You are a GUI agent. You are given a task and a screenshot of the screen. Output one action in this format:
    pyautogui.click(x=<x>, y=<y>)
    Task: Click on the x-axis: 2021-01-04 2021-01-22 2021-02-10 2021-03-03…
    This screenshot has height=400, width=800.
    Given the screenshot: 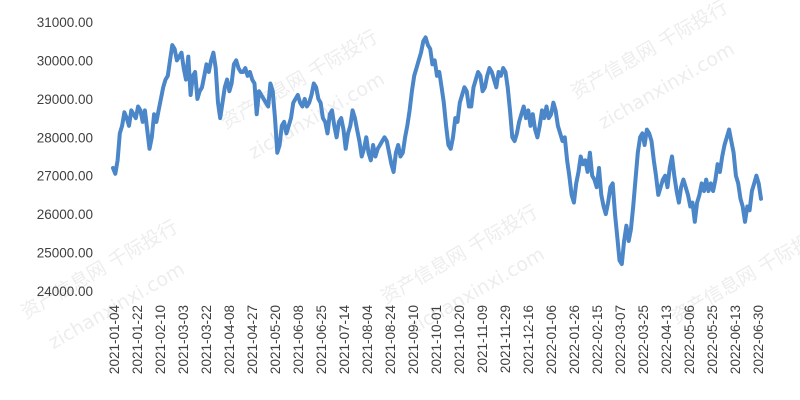 What is the action you would take?
    pyautogui.click(x=436, y=340)
    